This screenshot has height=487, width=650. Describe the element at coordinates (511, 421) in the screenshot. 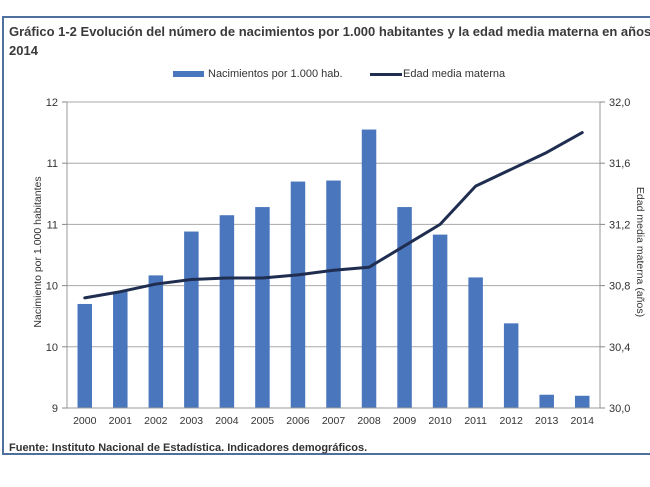

I see `x-tick-label: 2012` at that location.